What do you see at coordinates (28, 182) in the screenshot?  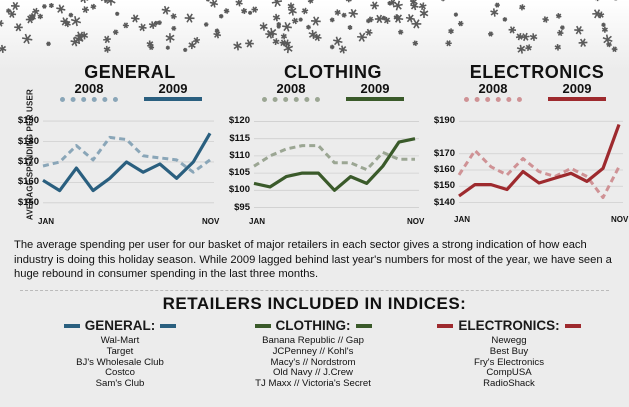 I see `y-tick-label: $160` at bounding box center [28, 182].